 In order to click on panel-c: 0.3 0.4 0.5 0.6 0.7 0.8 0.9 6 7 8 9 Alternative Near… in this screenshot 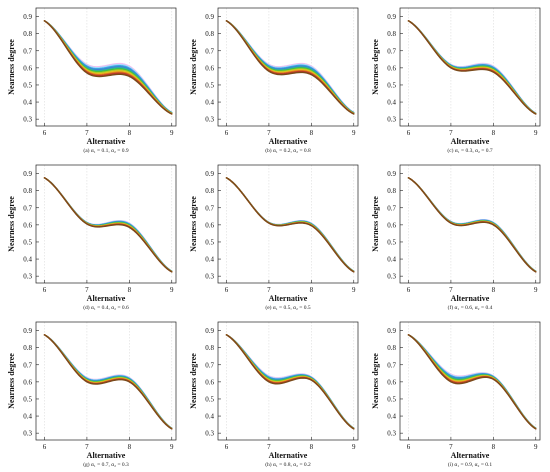, I will do `click(456, 80)`.